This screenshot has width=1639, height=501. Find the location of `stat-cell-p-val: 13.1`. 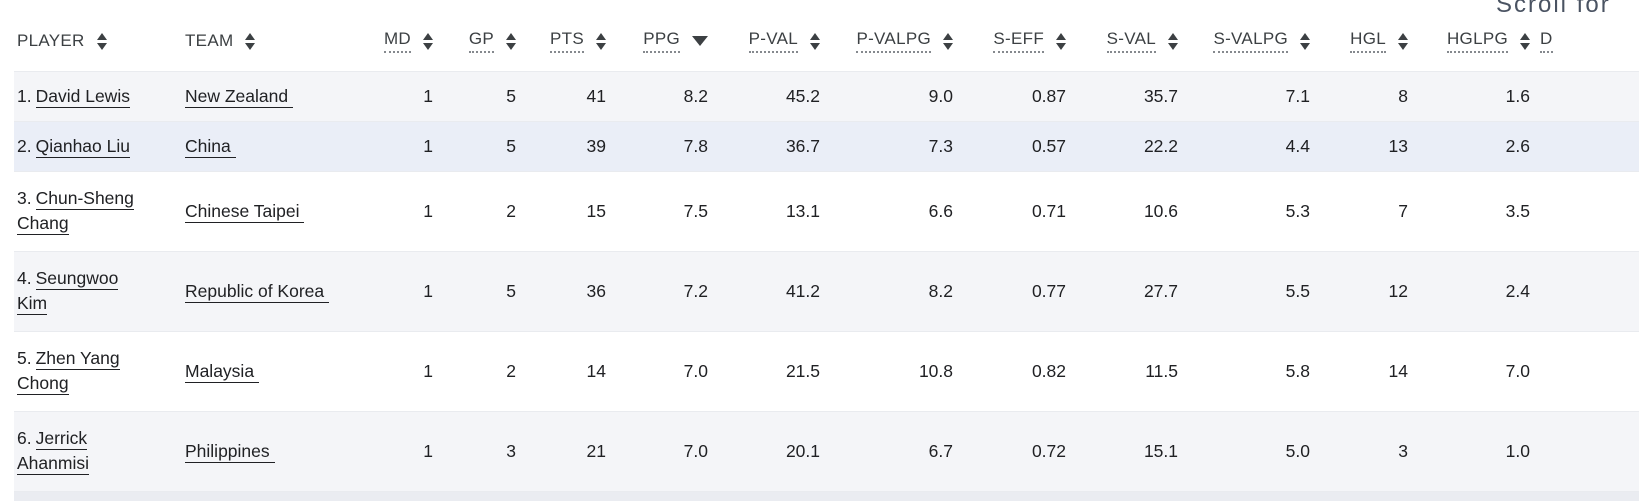

stat-cell-p-val: 13.1 is located at coordinates (802, 210).